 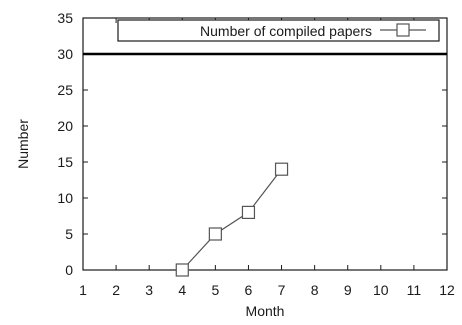 I want to click on x-tick-label: 5, so click(x=215, y=290).